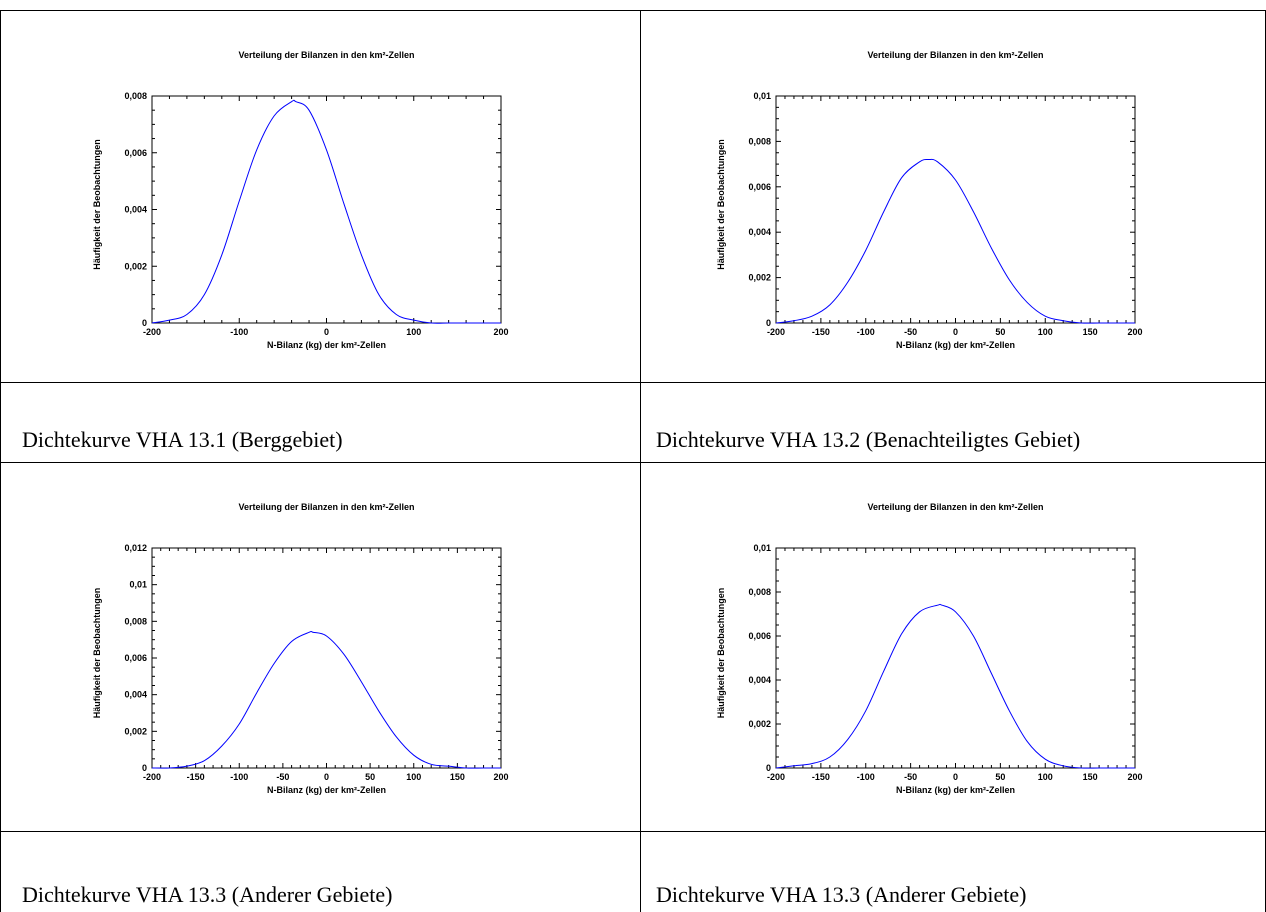 The image size is (1266, 912). Describe the element at coordinates (953, 871) in the screenshot. I see `caption-cell-4: Dichtekurve VHA 13.3 (Anderer Gebiete)` at that location.